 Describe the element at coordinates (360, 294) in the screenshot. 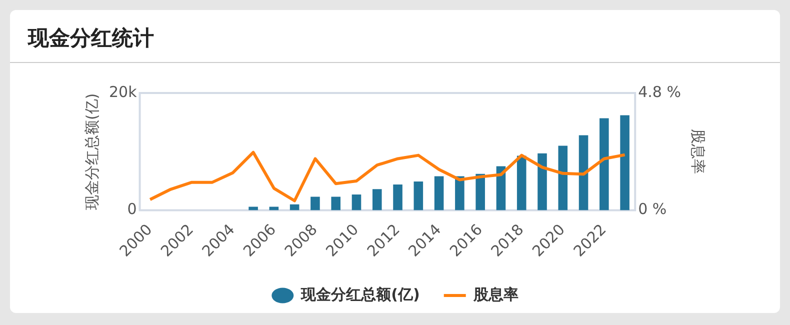

I see `legend-label: 现金分红总额(亿)` at that location.